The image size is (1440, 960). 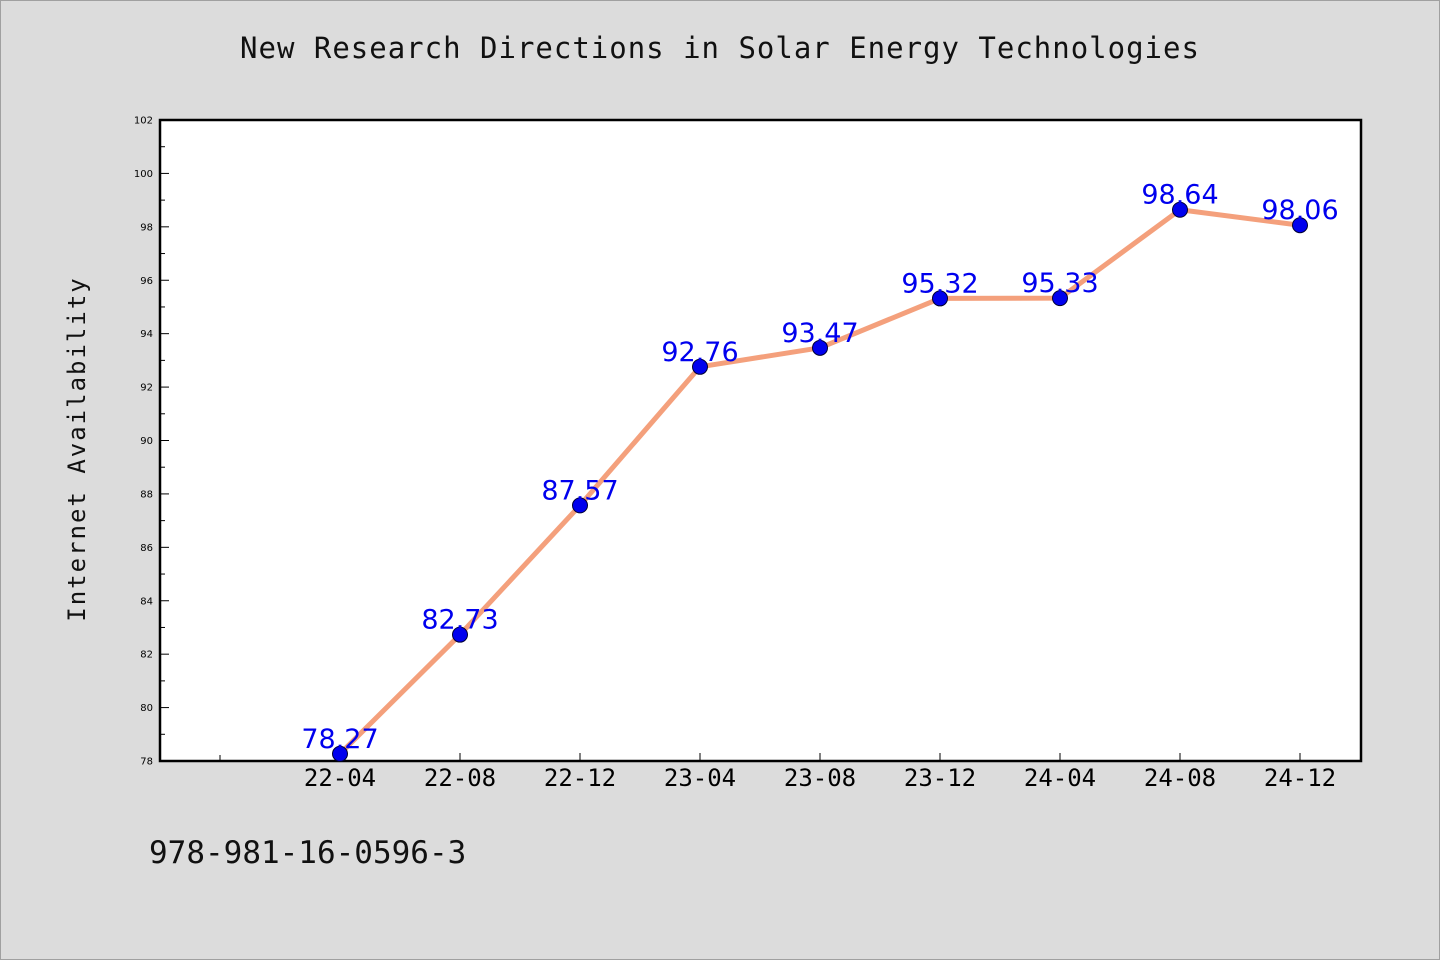 What do you see at coordinates (459, 620) in the screenshot?
I see `data-label: 82.73` at bounding box center [459, 620].